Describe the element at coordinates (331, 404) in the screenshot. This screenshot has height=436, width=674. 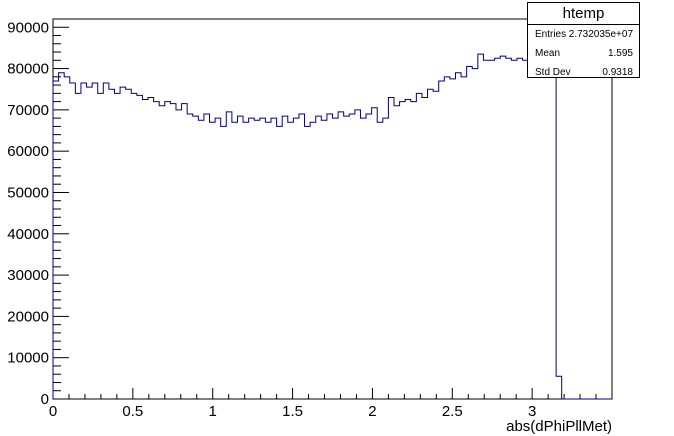
I see `x-axis: 0 0.5 1 1.5 2 2.5 3` at that location.